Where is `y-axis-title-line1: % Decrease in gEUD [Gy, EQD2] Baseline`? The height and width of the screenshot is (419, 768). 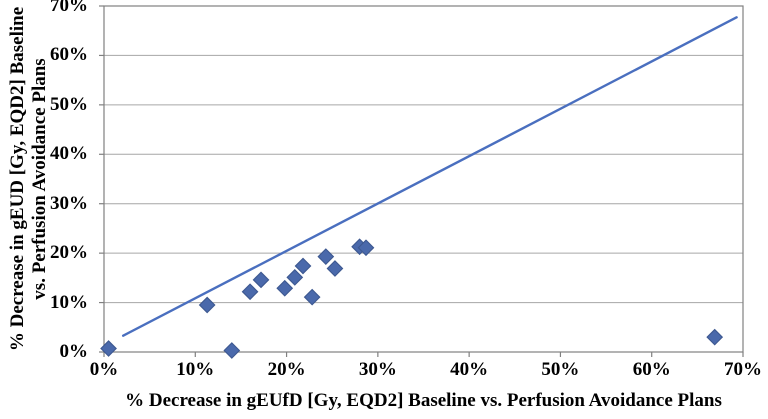 y-axis-title-line1: % Decrease in gEUD [Gy, EQD2] Baseline is located at coordinates (17, 179).